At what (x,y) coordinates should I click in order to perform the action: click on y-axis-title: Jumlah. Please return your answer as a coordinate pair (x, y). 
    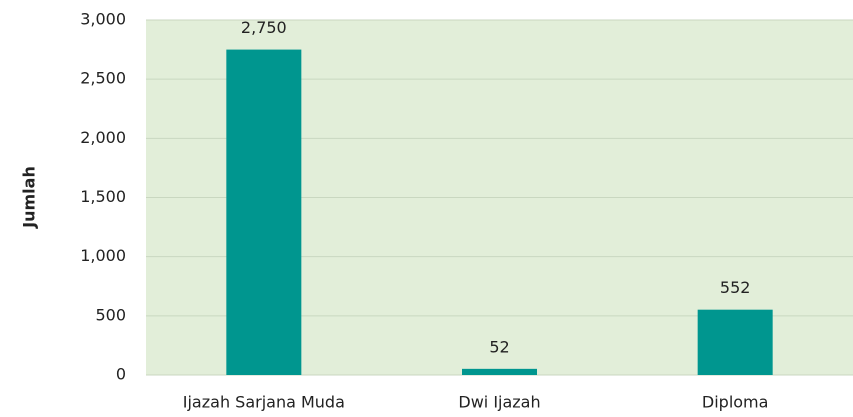
    Looking at the image, I should click on (29, 197).